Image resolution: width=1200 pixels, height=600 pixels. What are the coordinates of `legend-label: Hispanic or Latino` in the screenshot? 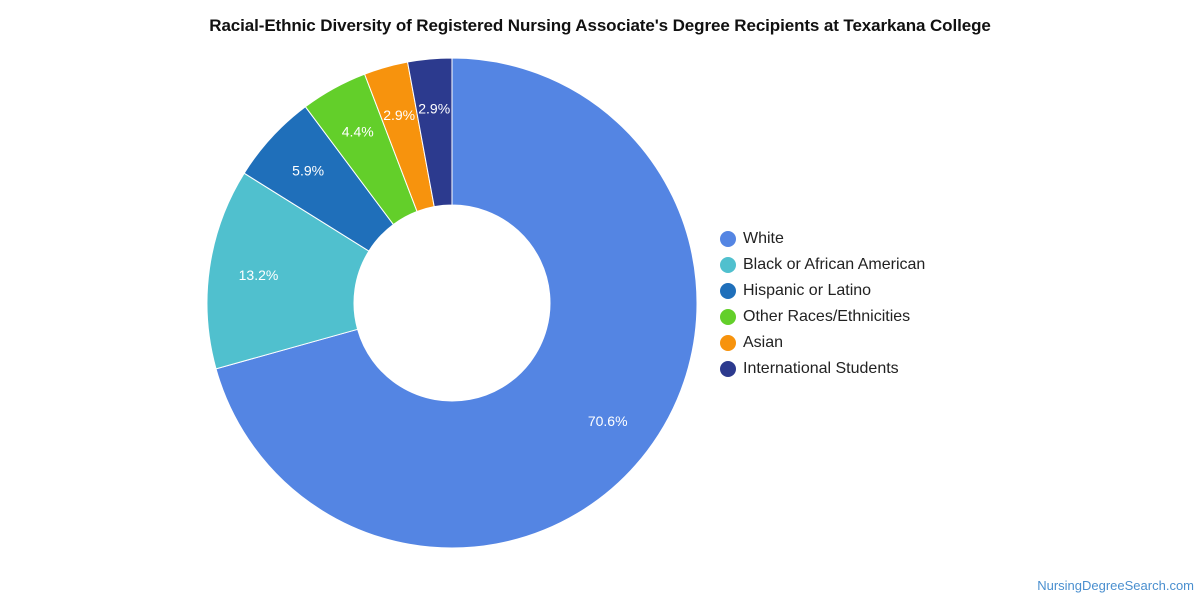 It's located at (807, 290).